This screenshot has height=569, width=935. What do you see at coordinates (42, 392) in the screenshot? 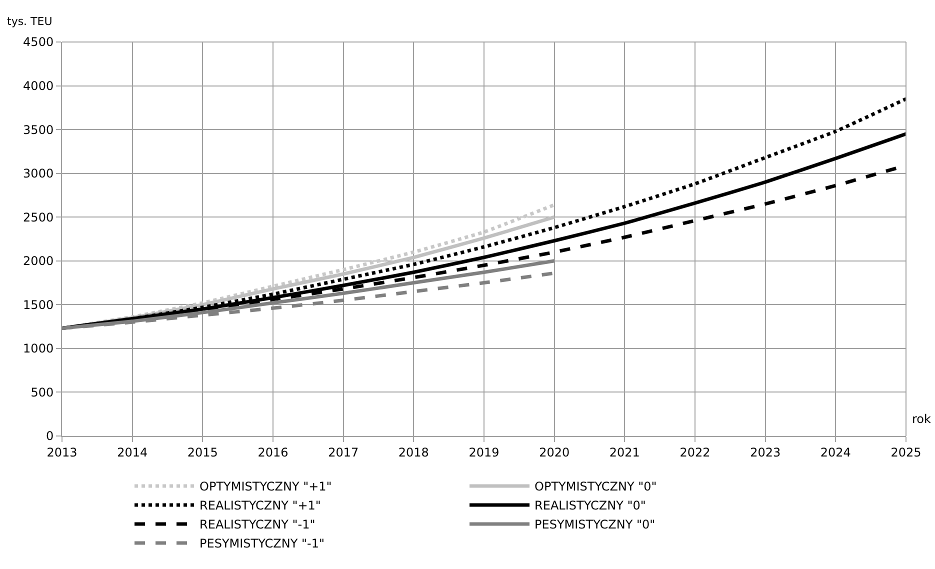
I see `y-tick-label: 500` at bounding box center [42, 392].